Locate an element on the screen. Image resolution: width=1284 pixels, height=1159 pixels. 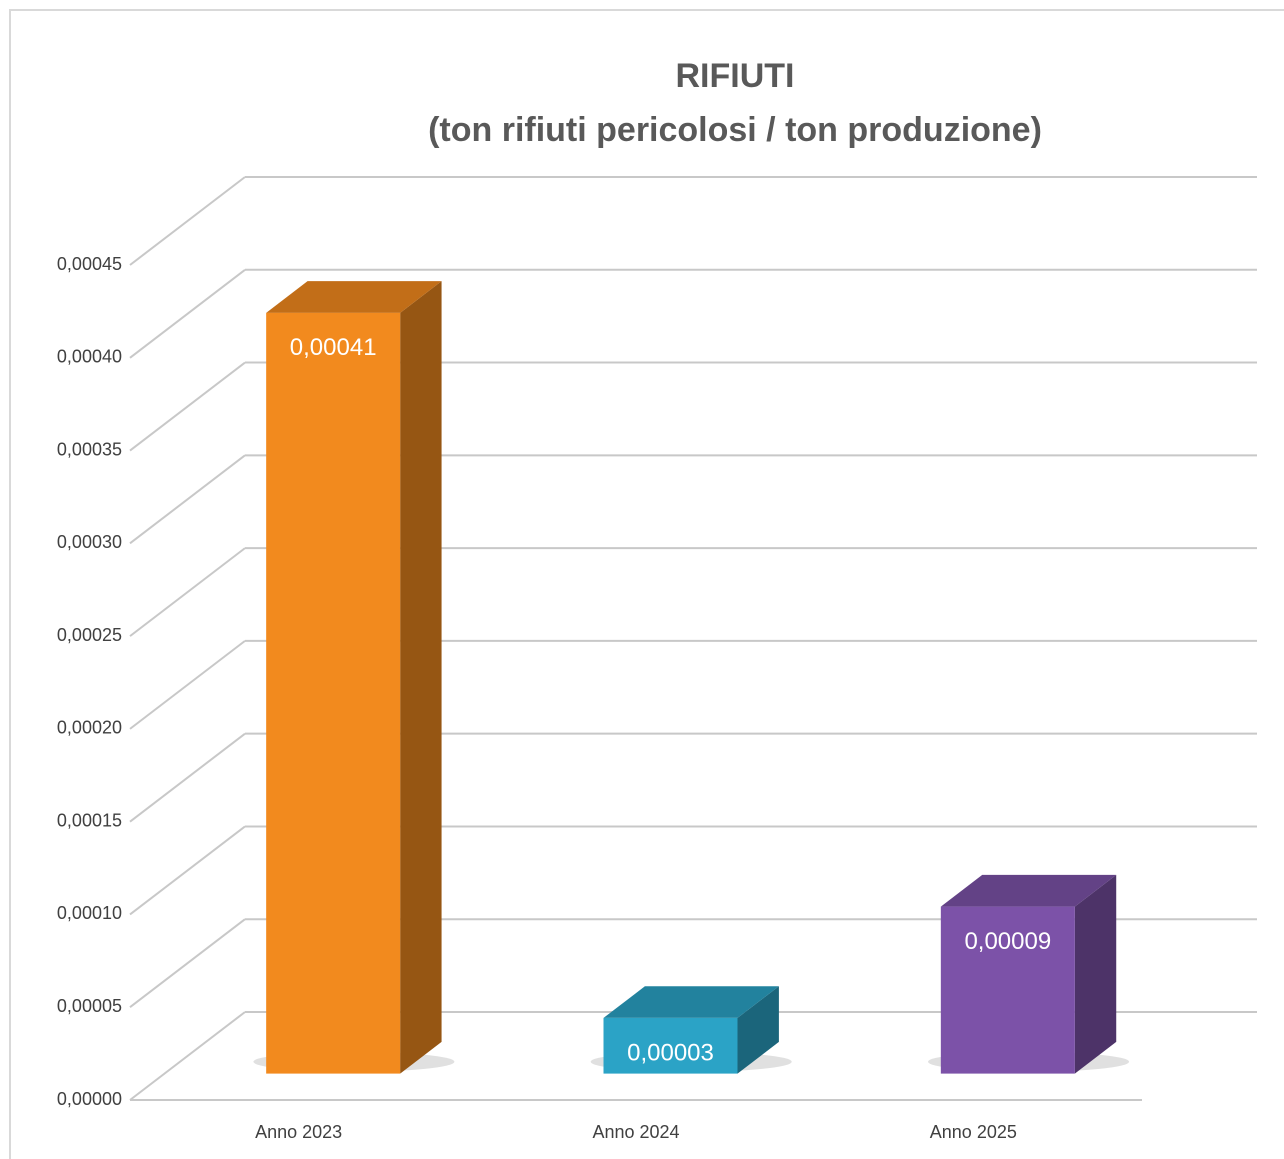
y-tick-label: 0,00015 is located at coordinates (89, 820).